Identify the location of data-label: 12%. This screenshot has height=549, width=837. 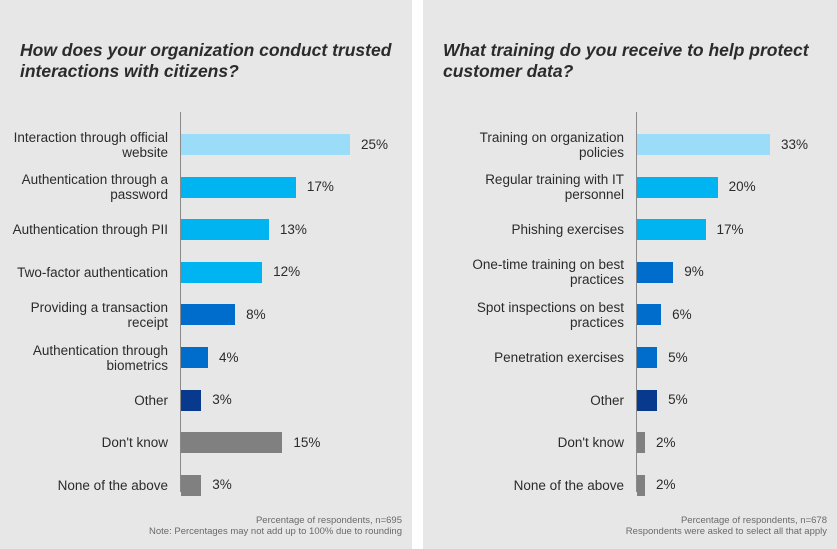
(287, 272).